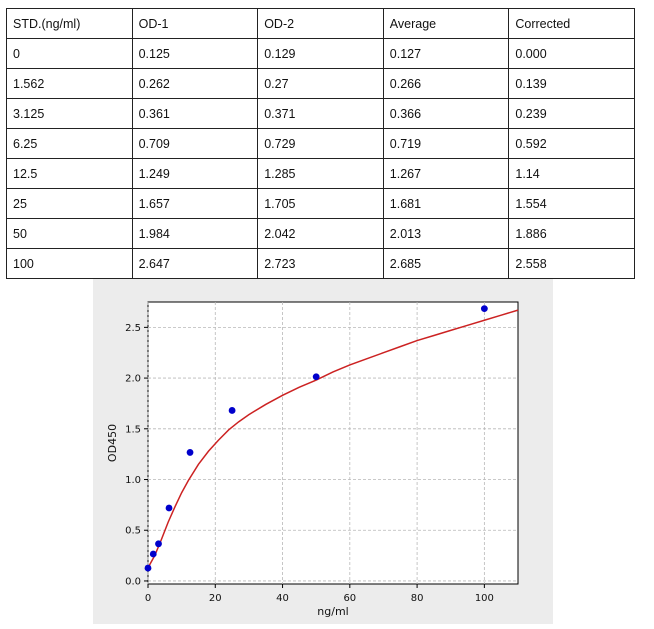  I want to click on table-cell: 0.729, so click(320, 143).